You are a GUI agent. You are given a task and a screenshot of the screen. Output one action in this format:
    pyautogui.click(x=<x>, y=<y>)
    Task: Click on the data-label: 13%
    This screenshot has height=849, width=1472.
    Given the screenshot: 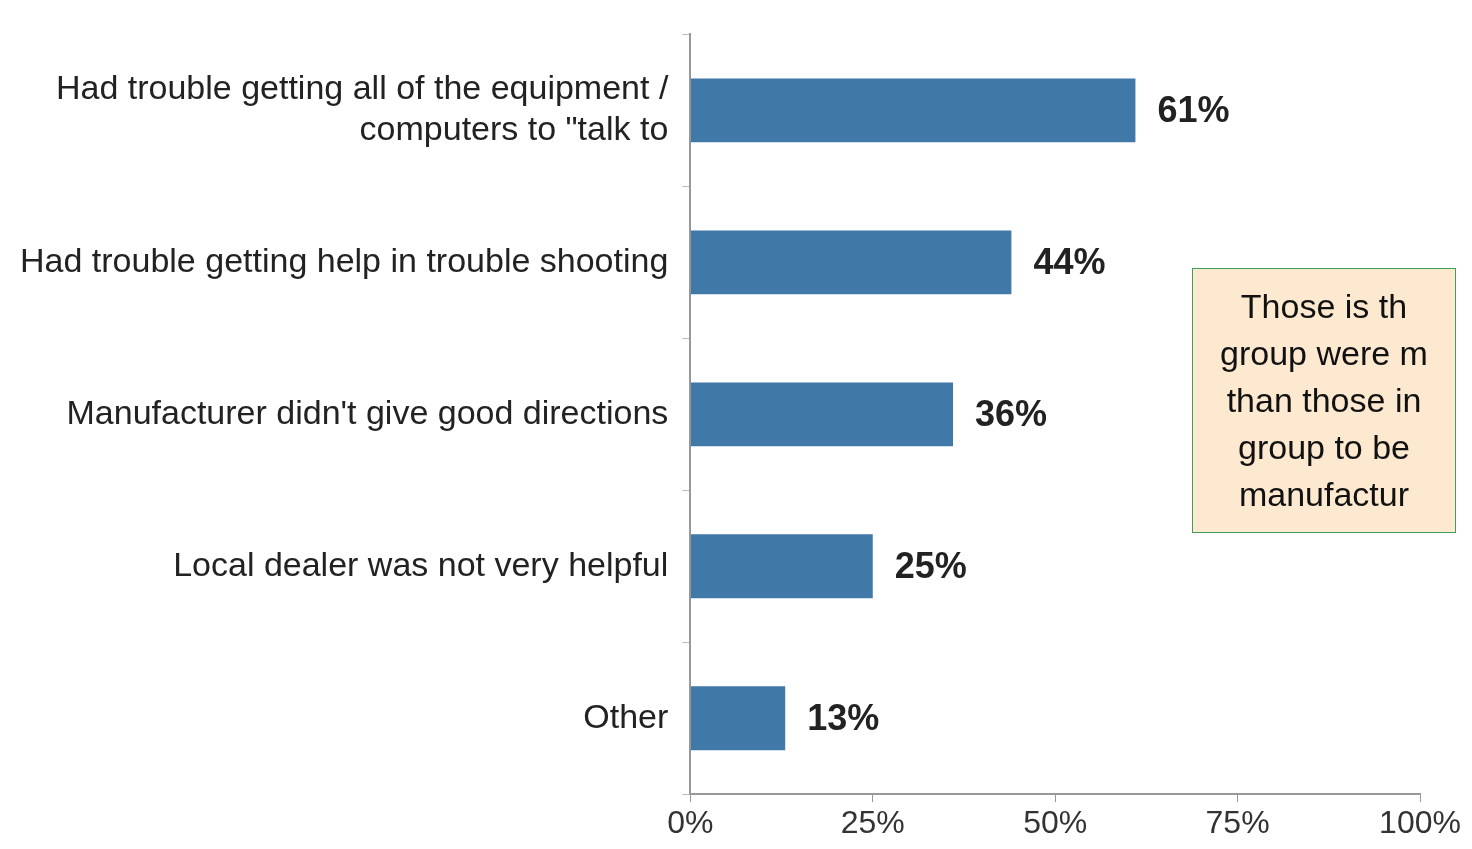 What is the action you would take?
    pyautogui.click(x=843, y=718)
    